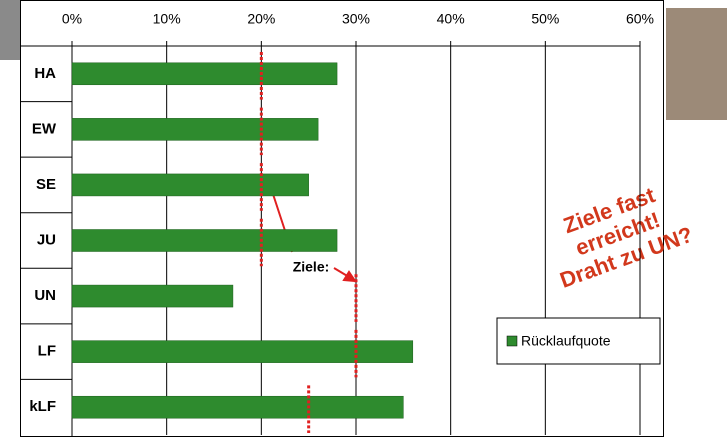 The height and width of the screenshot is (437, 727). I want to click on x-tick-label: 30%, so click(356, 19).